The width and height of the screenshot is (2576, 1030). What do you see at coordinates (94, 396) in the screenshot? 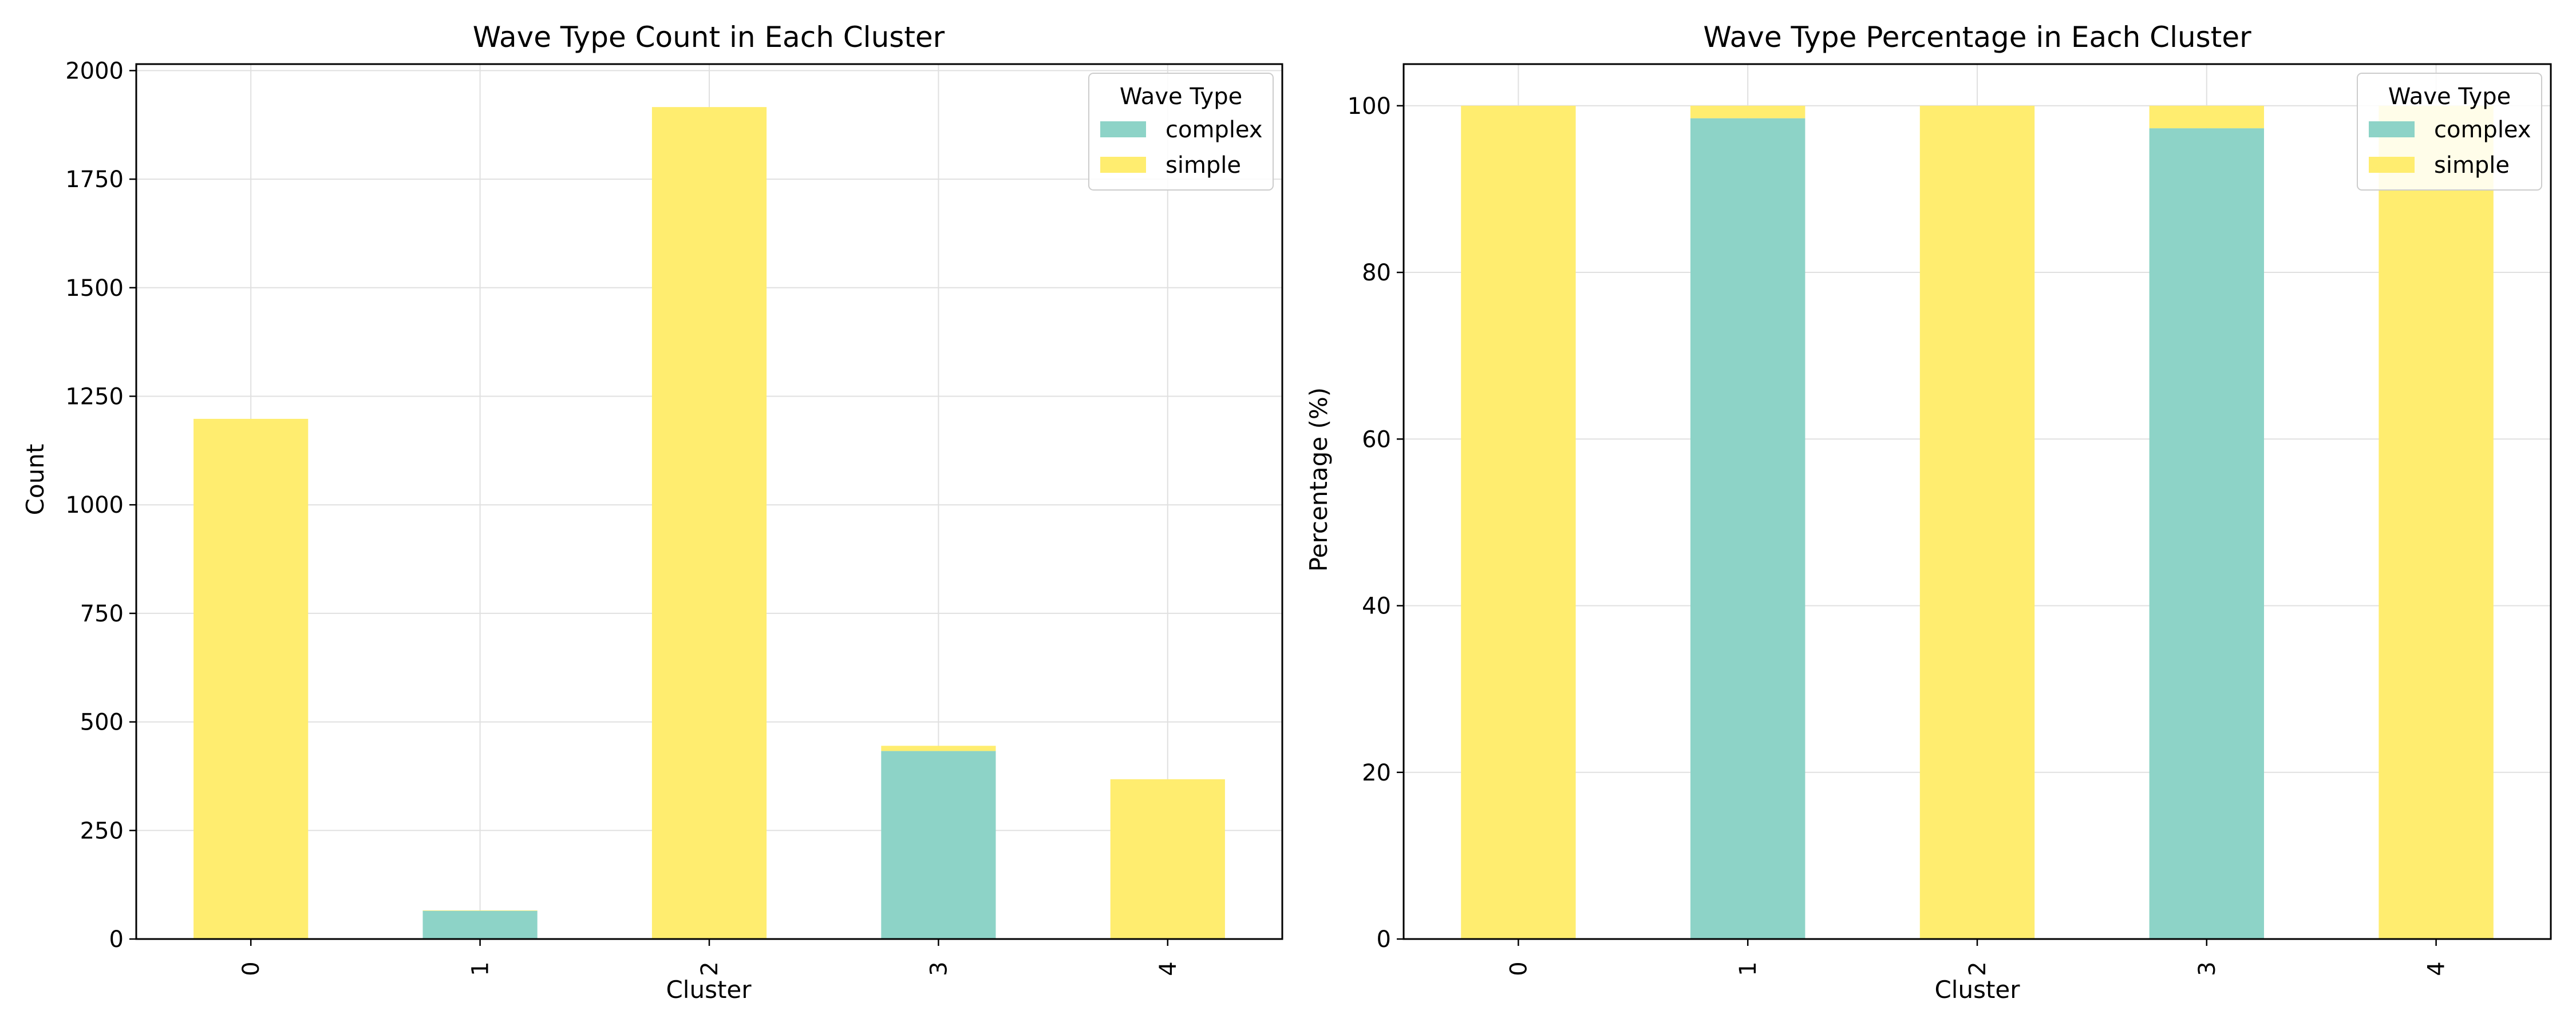
I see `y-tick-label: 1250` at bounding box center [94, 396].